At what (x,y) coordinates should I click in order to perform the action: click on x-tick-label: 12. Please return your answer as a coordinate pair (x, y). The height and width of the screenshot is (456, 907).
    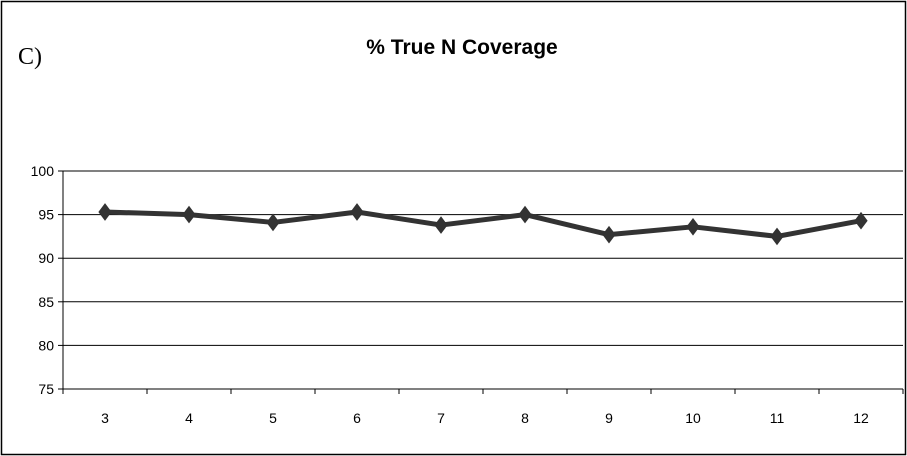
    Looking at the image, I should click on (861, 418).